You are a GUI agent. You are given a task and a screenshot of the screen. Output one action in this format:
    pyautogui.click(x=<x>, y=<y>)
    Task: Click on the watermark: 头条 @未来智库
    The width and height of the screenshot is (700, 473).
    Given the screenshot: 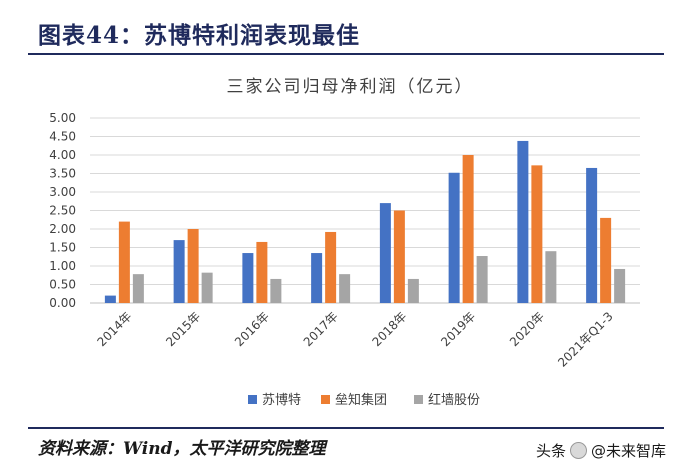 What is the action you would take?
    pyautogui.click(x=601, y=450)
    